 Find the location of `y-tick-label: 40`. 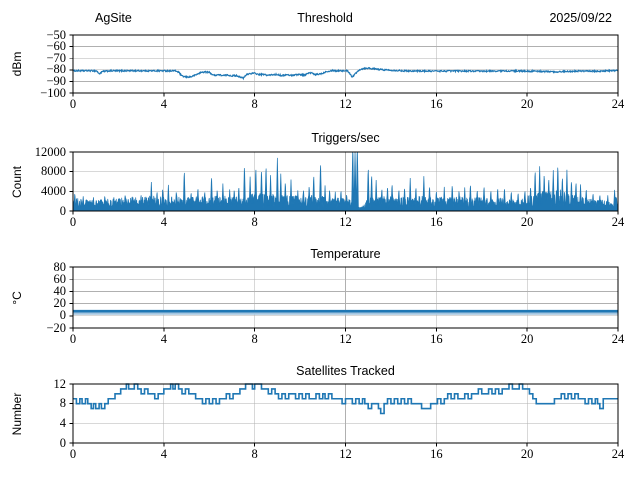

y-tick-label: 40 is located at coordinates (60, 290).